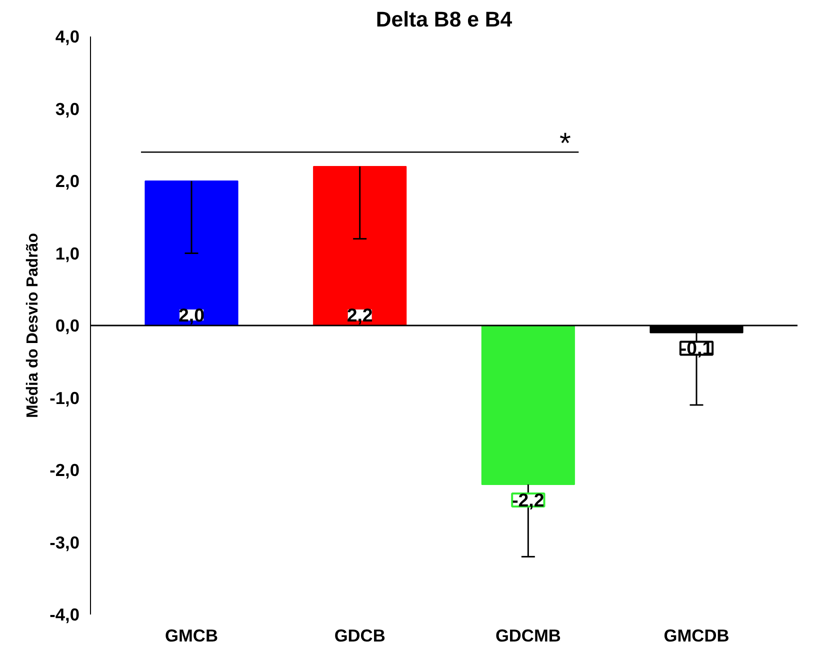 The width and height of the screenshot is (823, 666). I want to click on y-tick-label: -2,0, so click(65, 470).